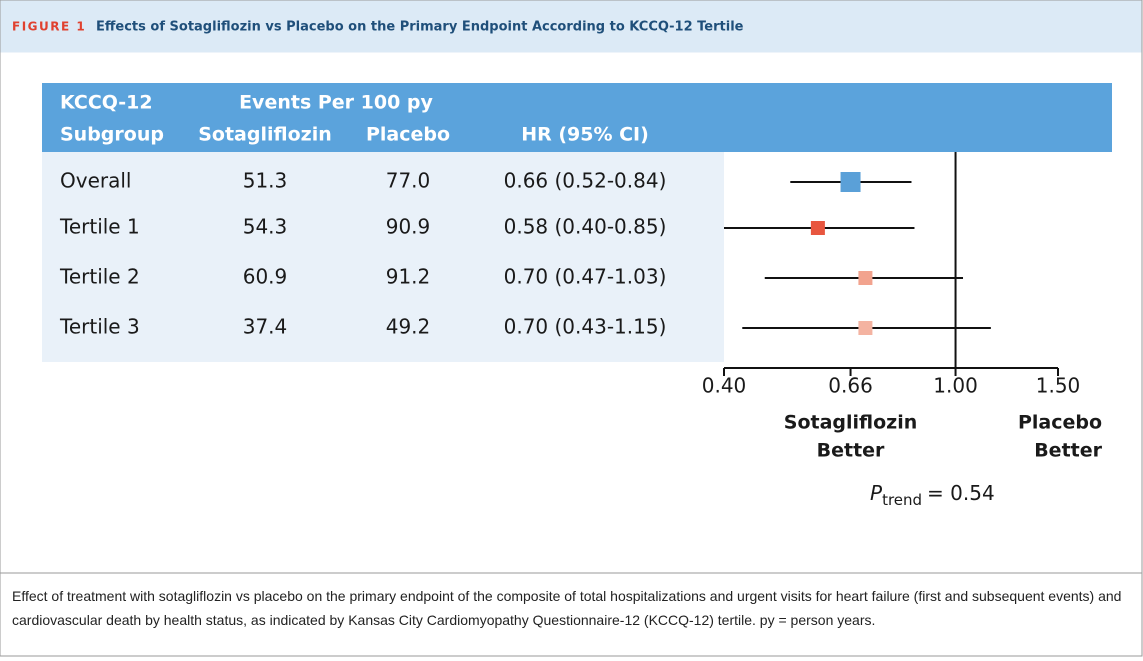 The image size is (1143, 661). Describe the element at coordinates (408, 135) in the screenshot. I see `header-placebo: Placebo` at that location.